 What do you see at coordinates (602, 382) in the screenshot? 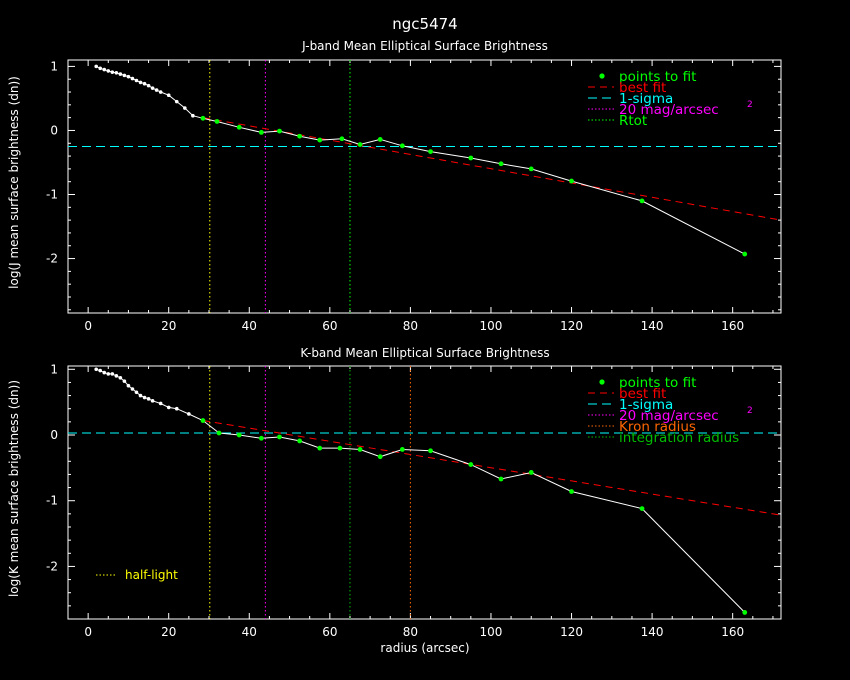
I see `k-legend-swatch-points` at bounding box center [602, 382].